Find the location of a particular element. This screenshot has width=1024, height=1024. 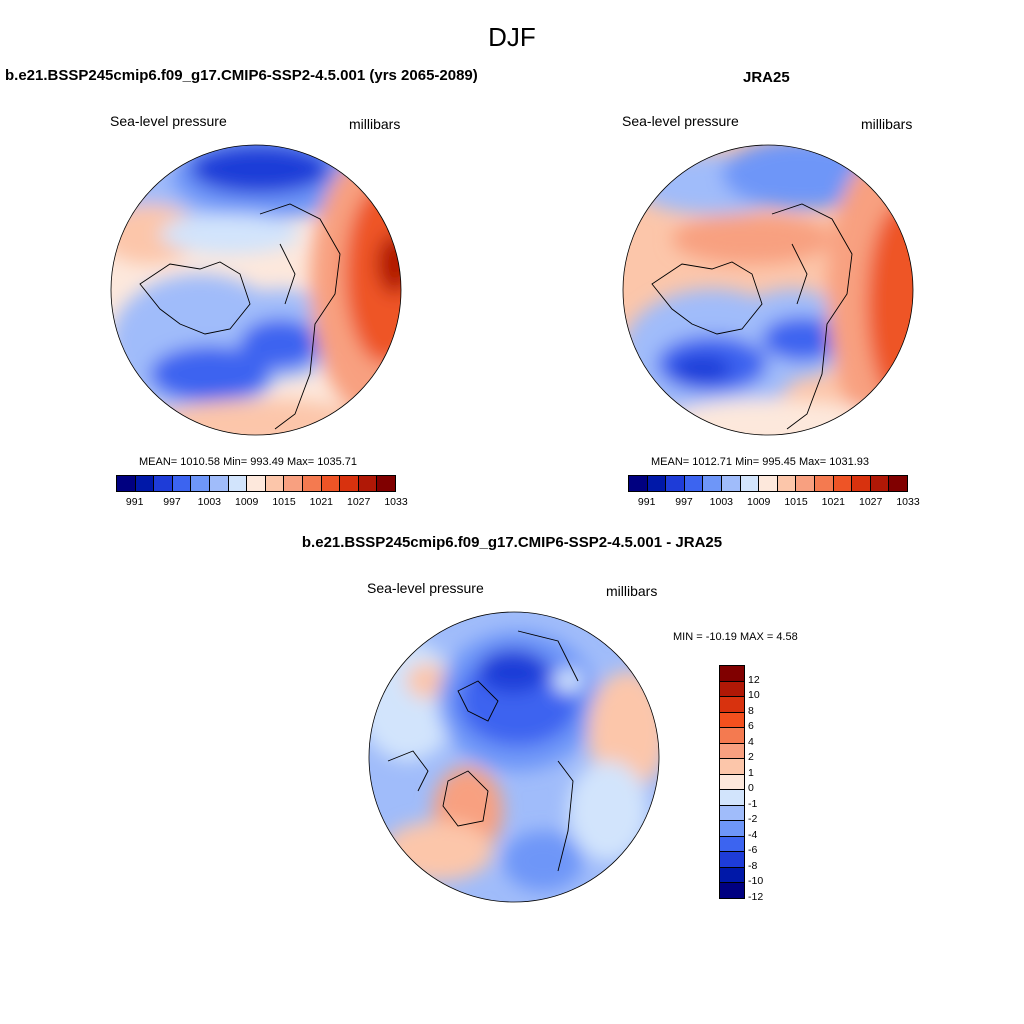

colorbar-tick-label: 2 is located at coordinates (751, 757).